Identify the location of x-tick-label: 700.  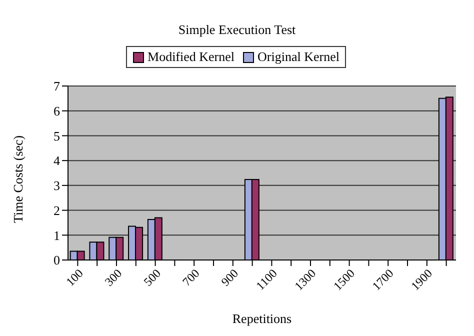
(191, 277).